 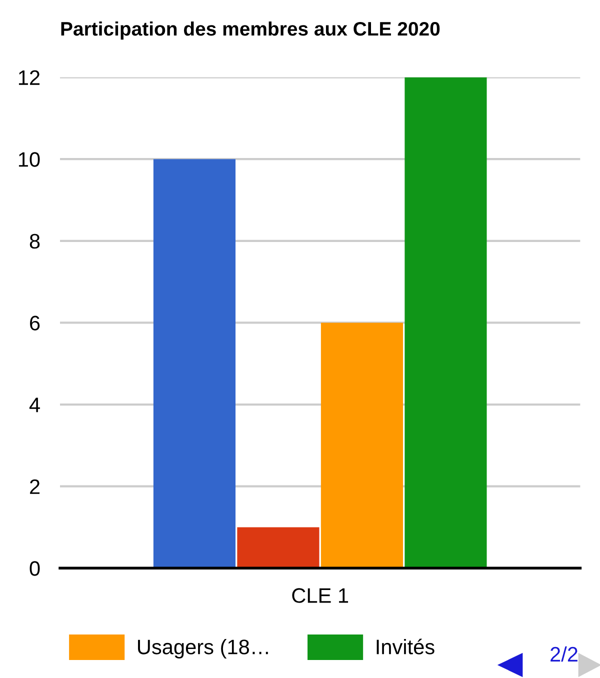 What do you see at coordinates (35, 323) in the screenshot?
I see `y-tick-label: 6` at bounding box center [35, 323].